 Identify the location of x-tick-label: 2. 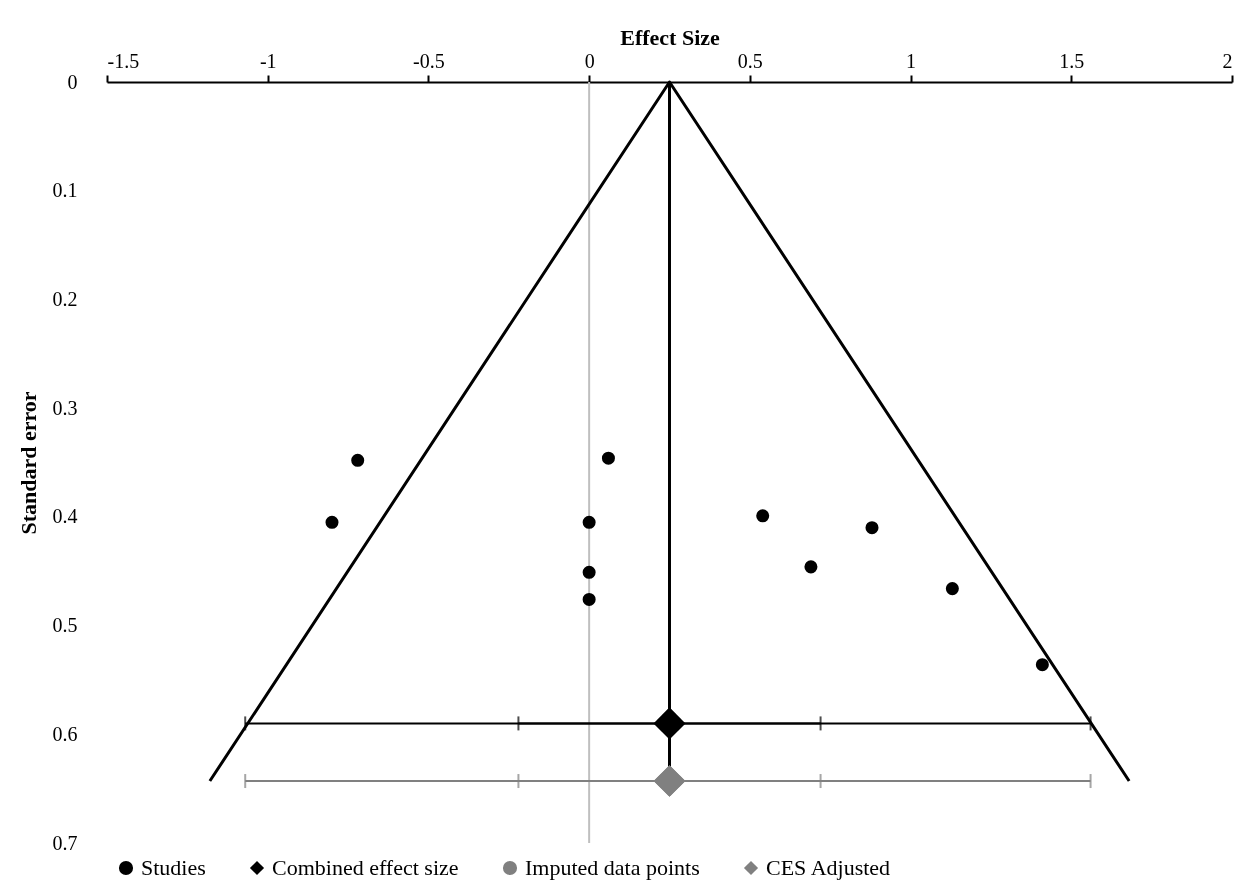
(1227, 60).